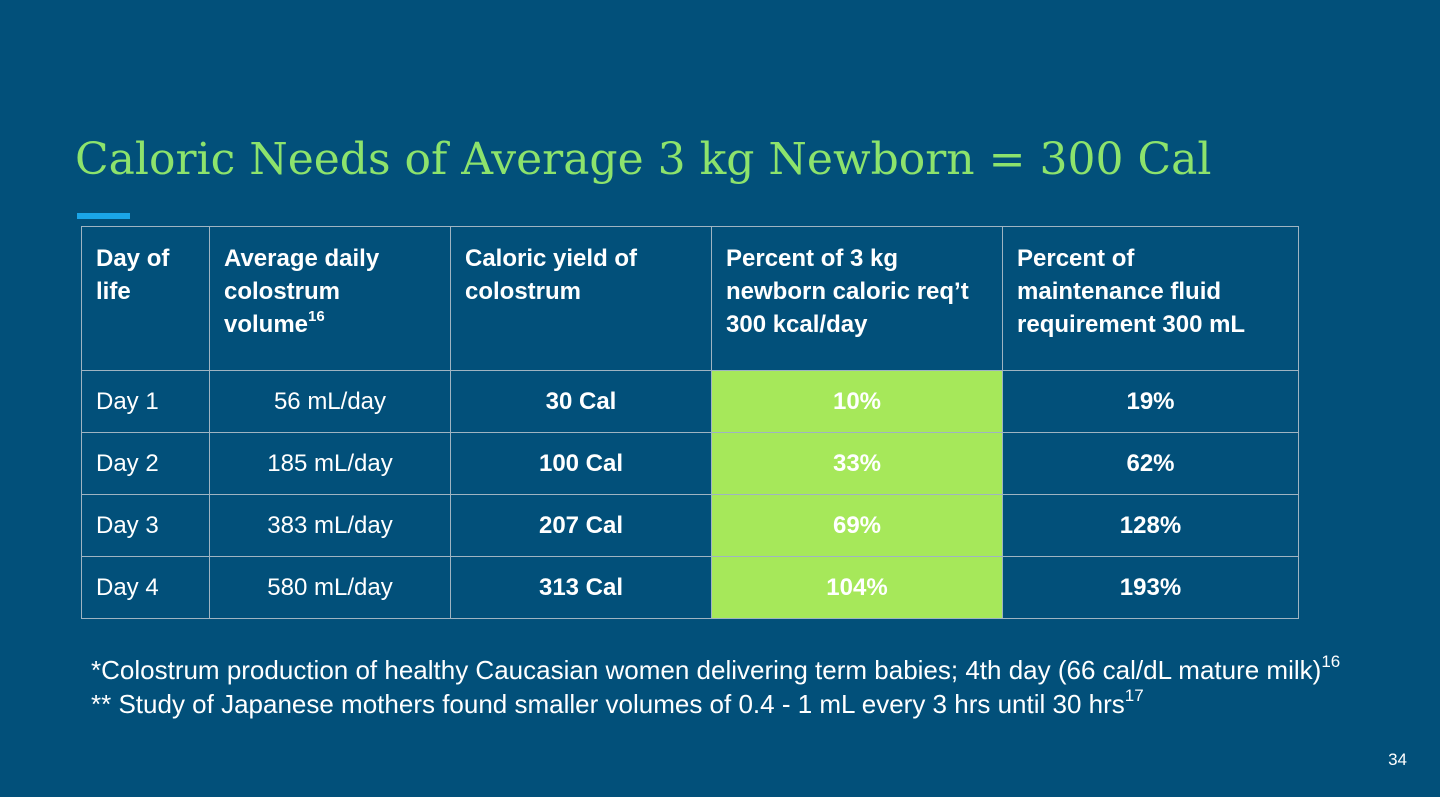 Image resolution: width=1440 pixels, height=797 pixels. What do you see at coordinates (1134, 696) in the screenshot?
I see `citation-superscript: 17` at bounding box center [1134, 696].